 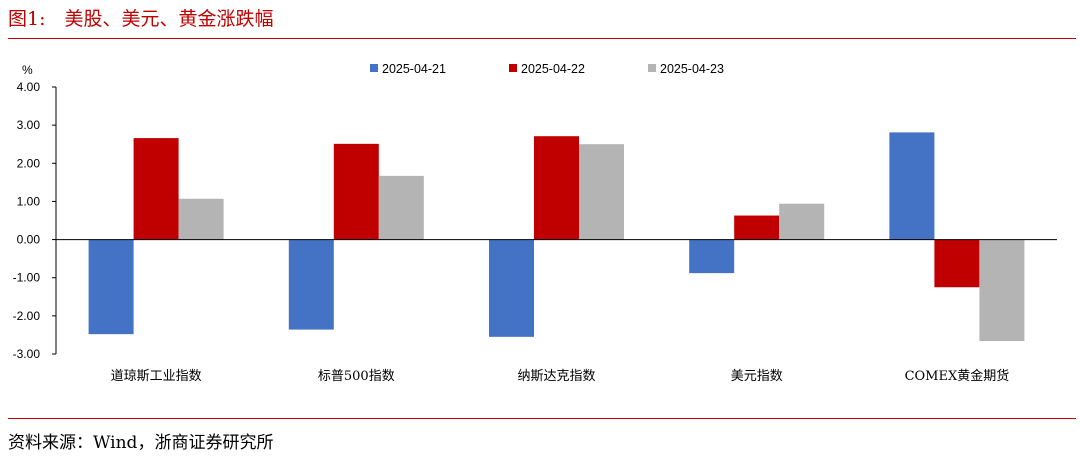 What do you see at coordinates (141, 19) in the screenshot?
I see `figure-title: 图1: 美股、美元、黄金涨跌幅` at bounding box center [141, 19].